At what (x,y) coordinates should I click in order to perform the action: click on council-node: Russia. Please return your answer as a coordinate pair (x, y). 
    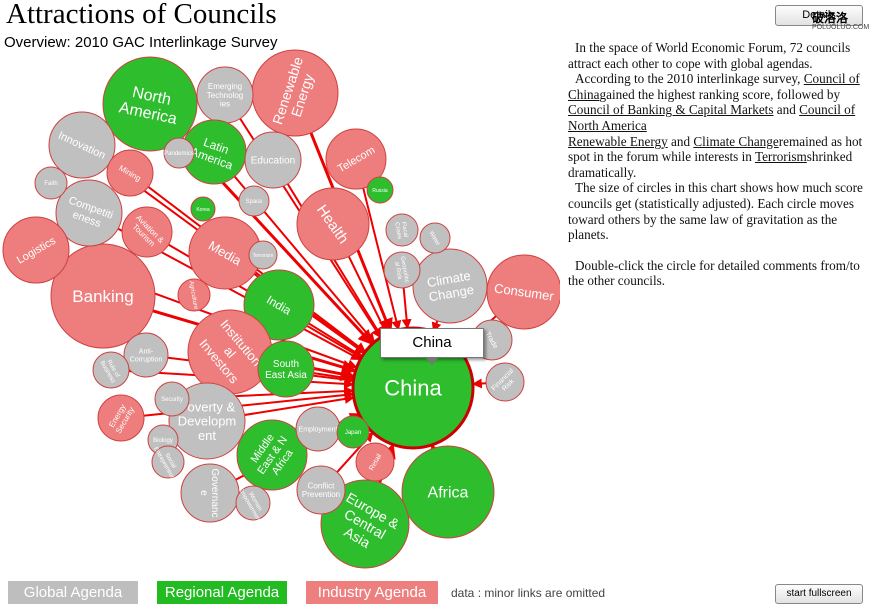
    Looking at the image, I should click on (380, 190).